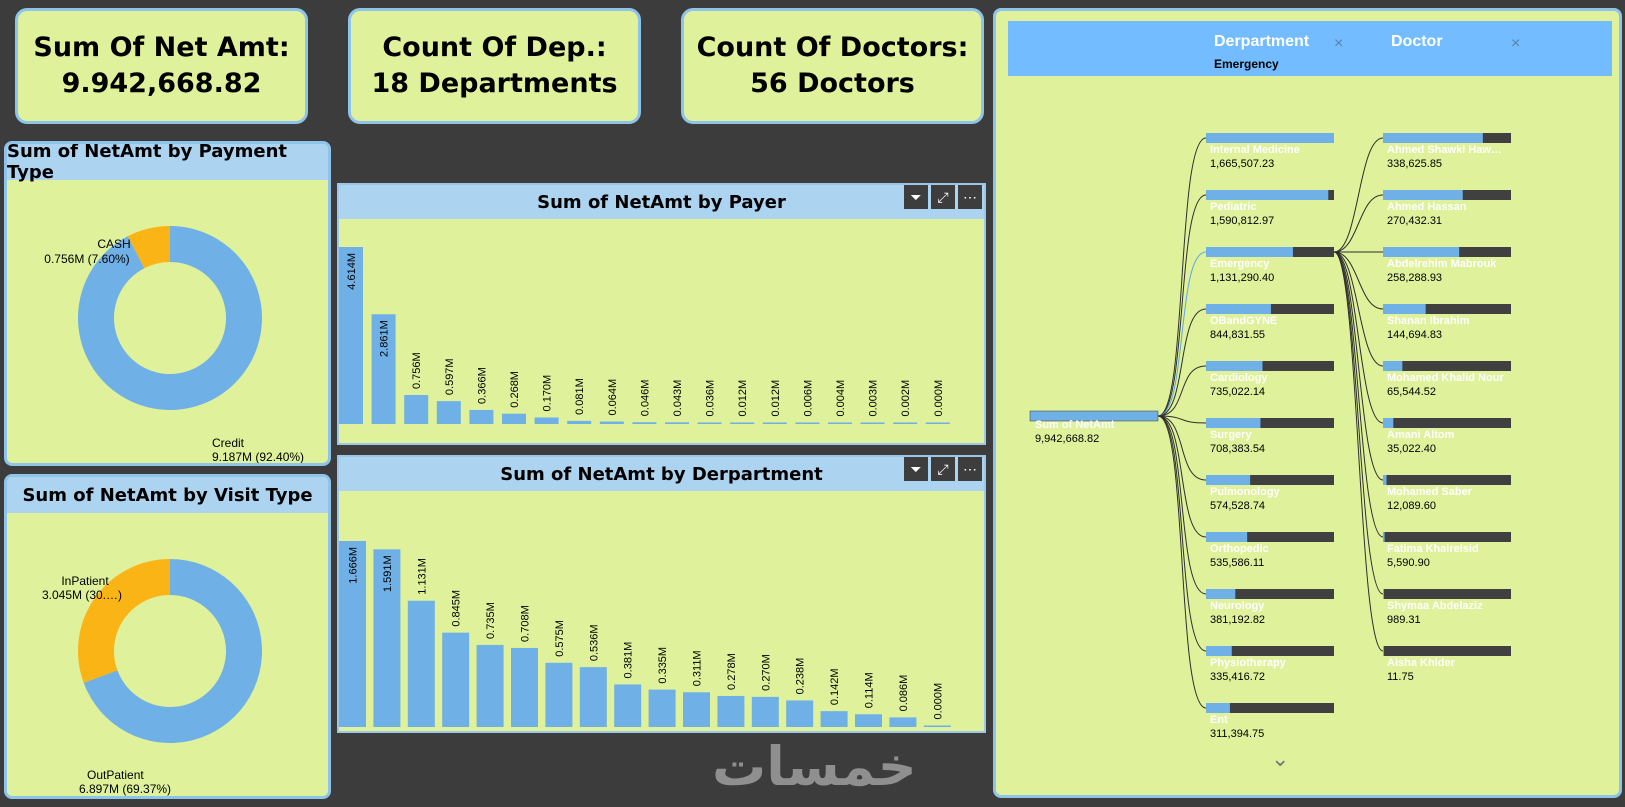 This screenshot has width=1625, height=807. What do you see at coordinates (148, 247) in the screenshot?
I see `donut-slice-cash` at bounding box center [148, 247].